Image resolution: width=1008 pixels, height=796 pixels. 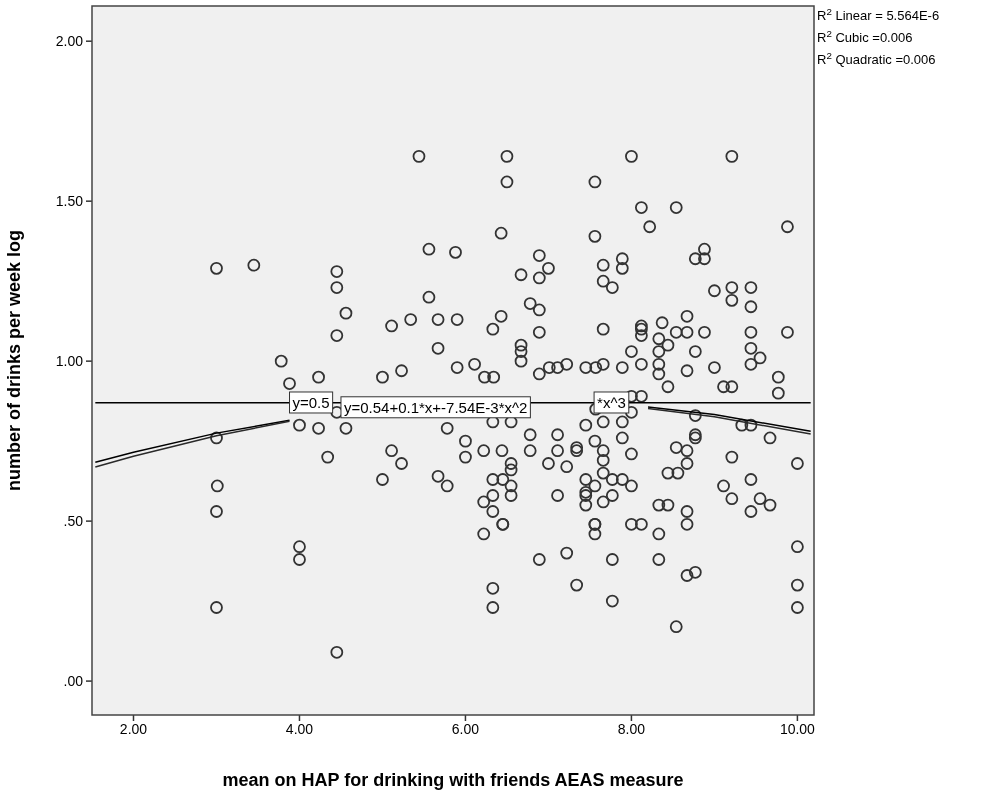 What do you see at coordinates (797, 729) in the screenshot?
I see `x-tick-label: 10.00` at bounding box center [797, 729].